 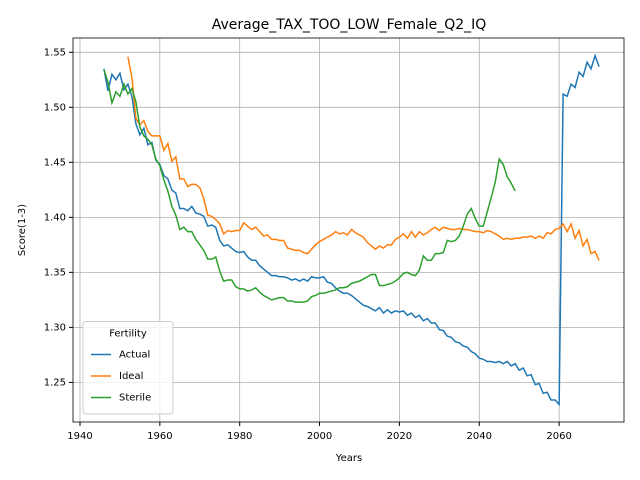 What do you see at coordinates (319, 436) in the screenshot?
I see `x-tick-label: 2000` at bounding box center [319, 436].